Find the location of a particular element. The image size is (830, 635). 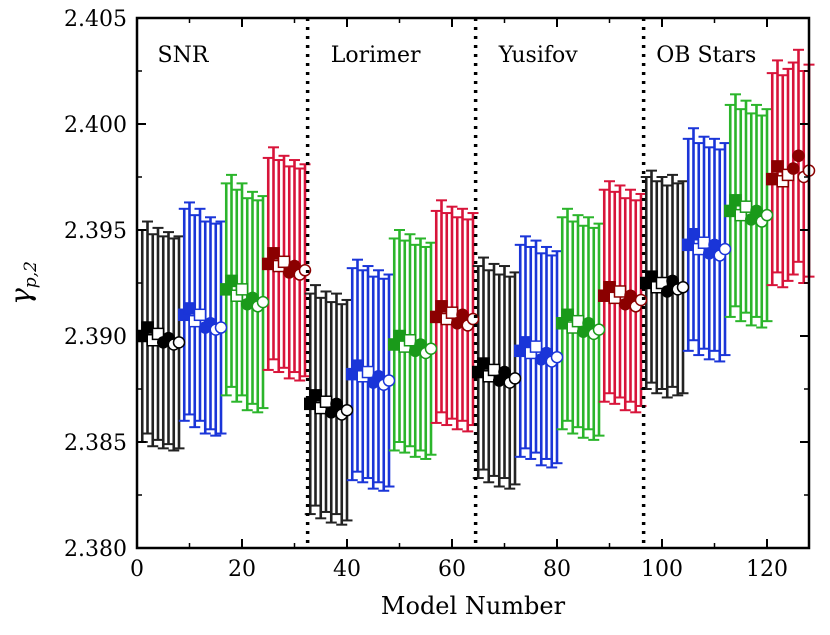

region-label: Yusifov is located at coordinates (538, 55).